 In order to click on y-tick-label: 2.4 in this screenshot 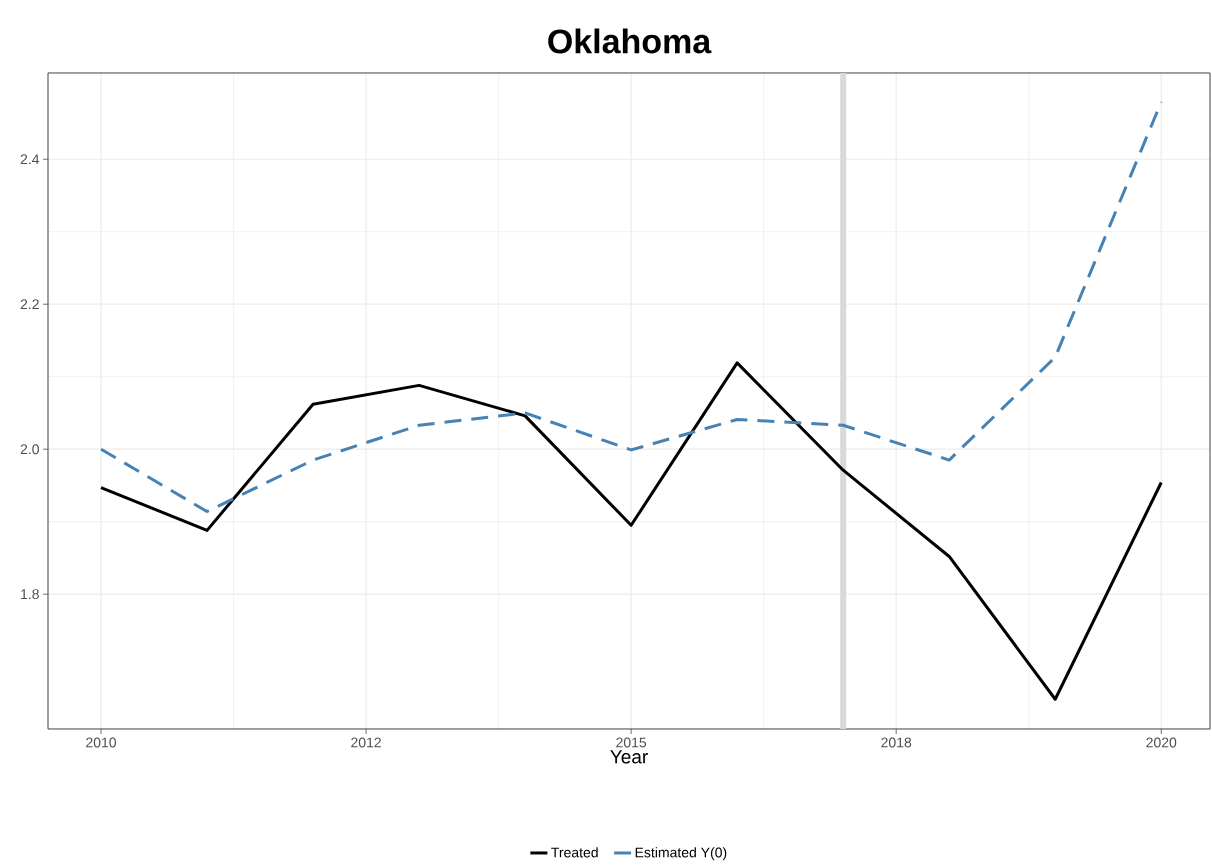, I will do `click(30, 159)`.